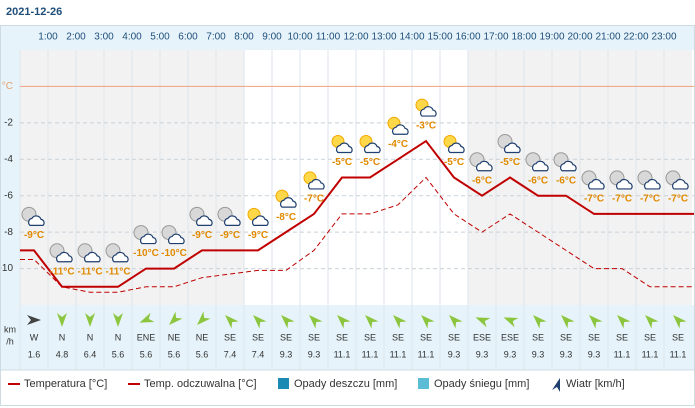  Describe the element at coordinates (62, 354) in the screenshot. I see `wind-speed: 4.8` at that location.